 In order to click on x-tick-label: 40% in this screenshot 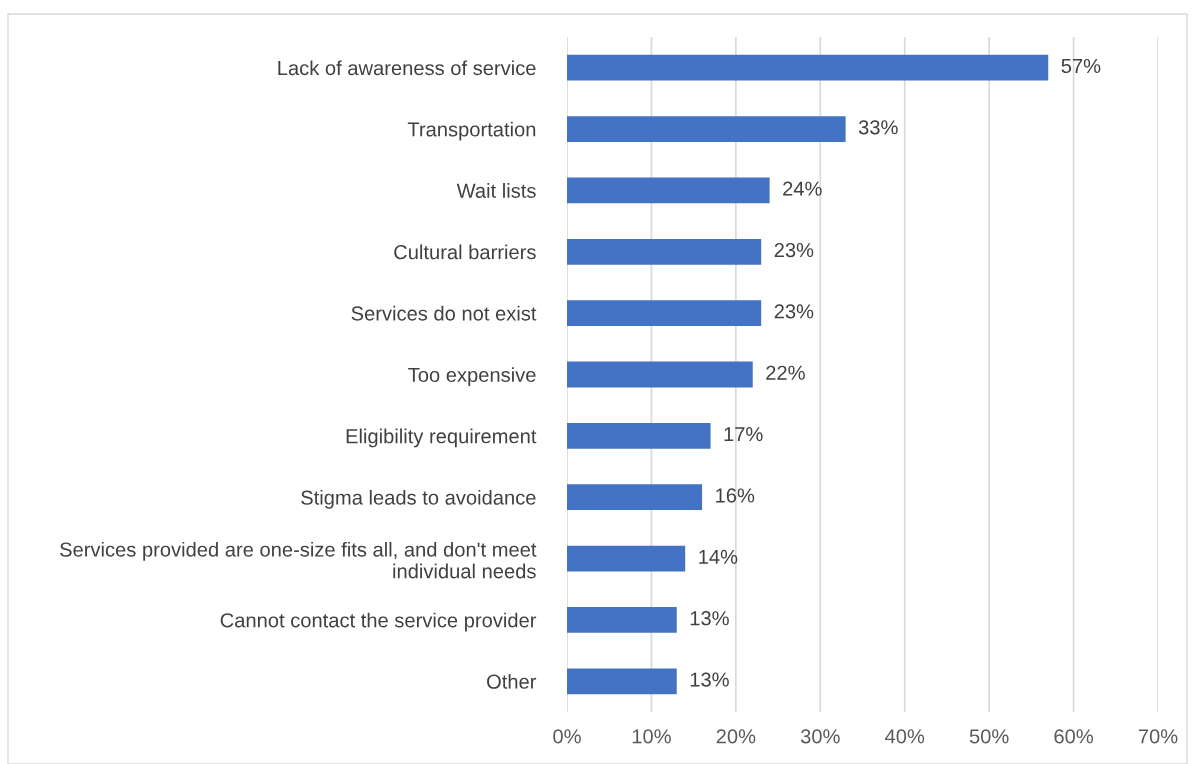, I will do `click(905, 736)`.